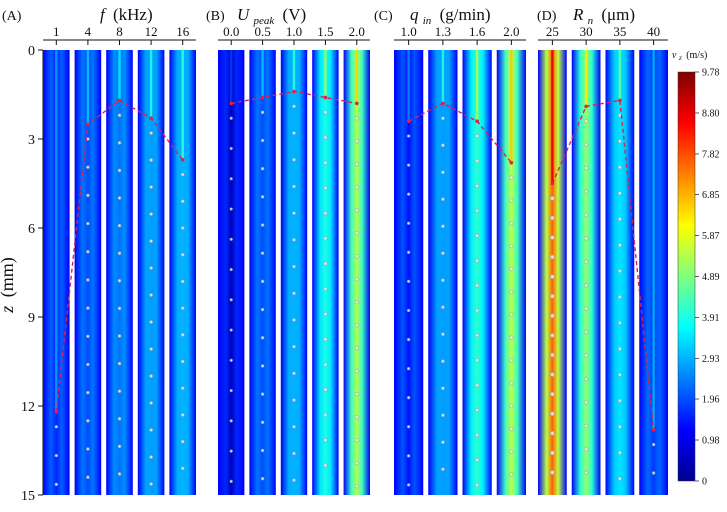 Image resolution: width=727 pixels, height=512 pixels. What do you see at coordinates (603, 264) in the screenshot?
I see `breakup-length-line` at bounding box center [603, 264].